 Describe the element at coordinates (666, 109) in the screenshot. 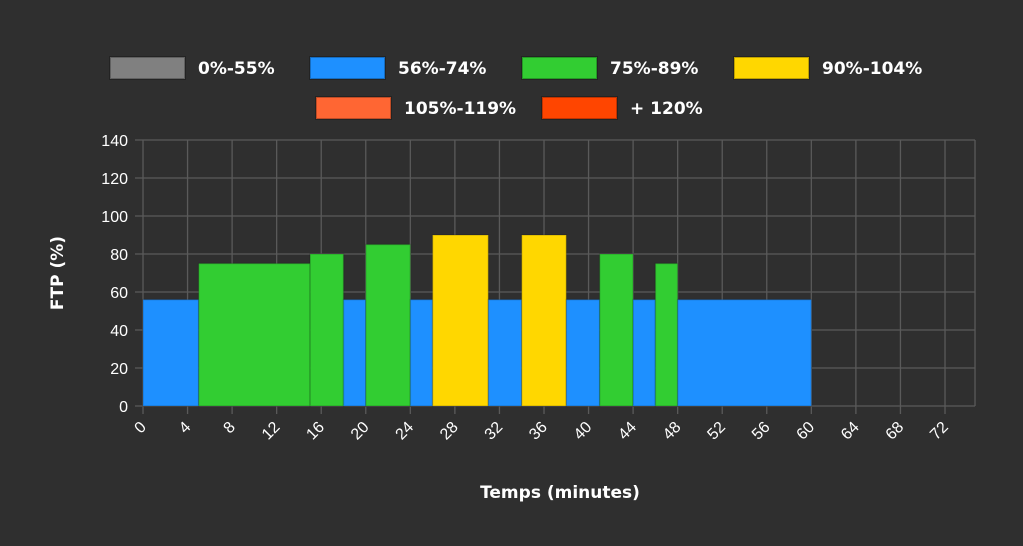

I see `legend-label: + 120%` at that location.